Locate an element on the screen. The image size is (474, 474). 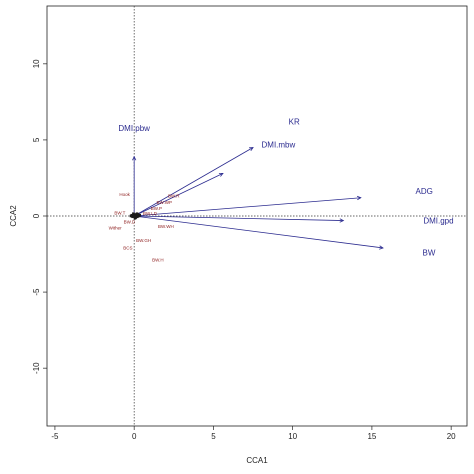
y-tick-label: -10 is located at coordinates (36, 368).